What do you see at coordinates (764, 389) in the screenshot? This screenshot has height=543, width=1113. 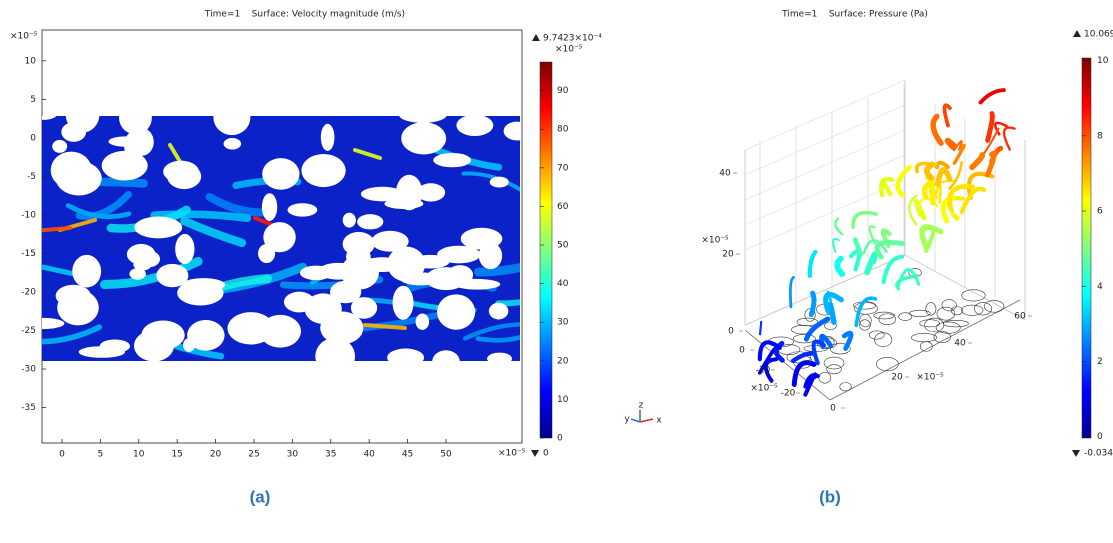 I see `y-exponent: ×10⁻⁵` at bounding box center [764, 389].